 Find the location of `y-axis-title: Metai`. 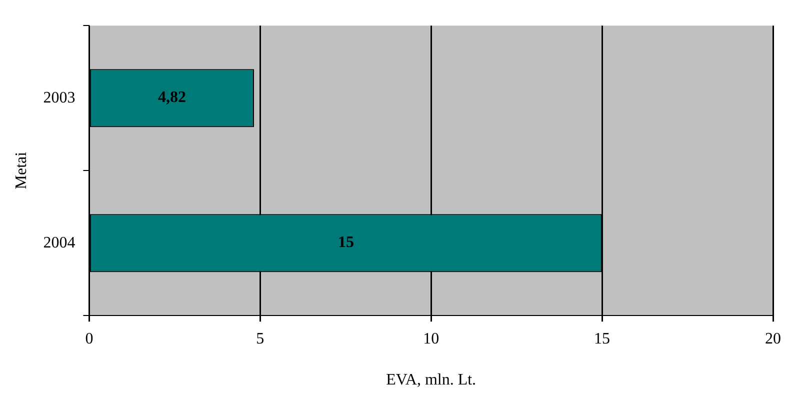

y-axis-title: Metai is located at coordinates (21, 170).